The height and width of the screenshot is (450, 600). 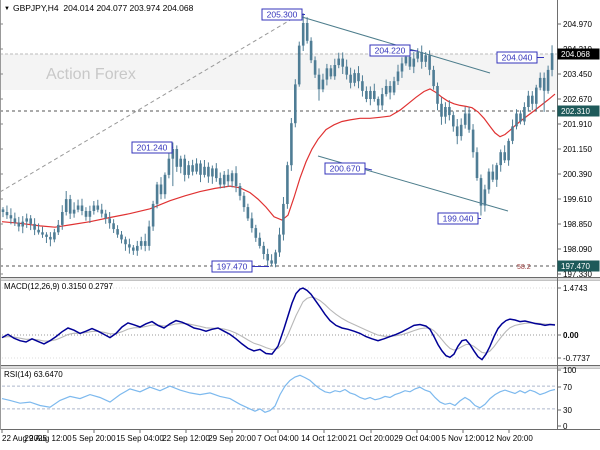 I want to click on price-annotation: 200.670, so click(x=348, y=168).